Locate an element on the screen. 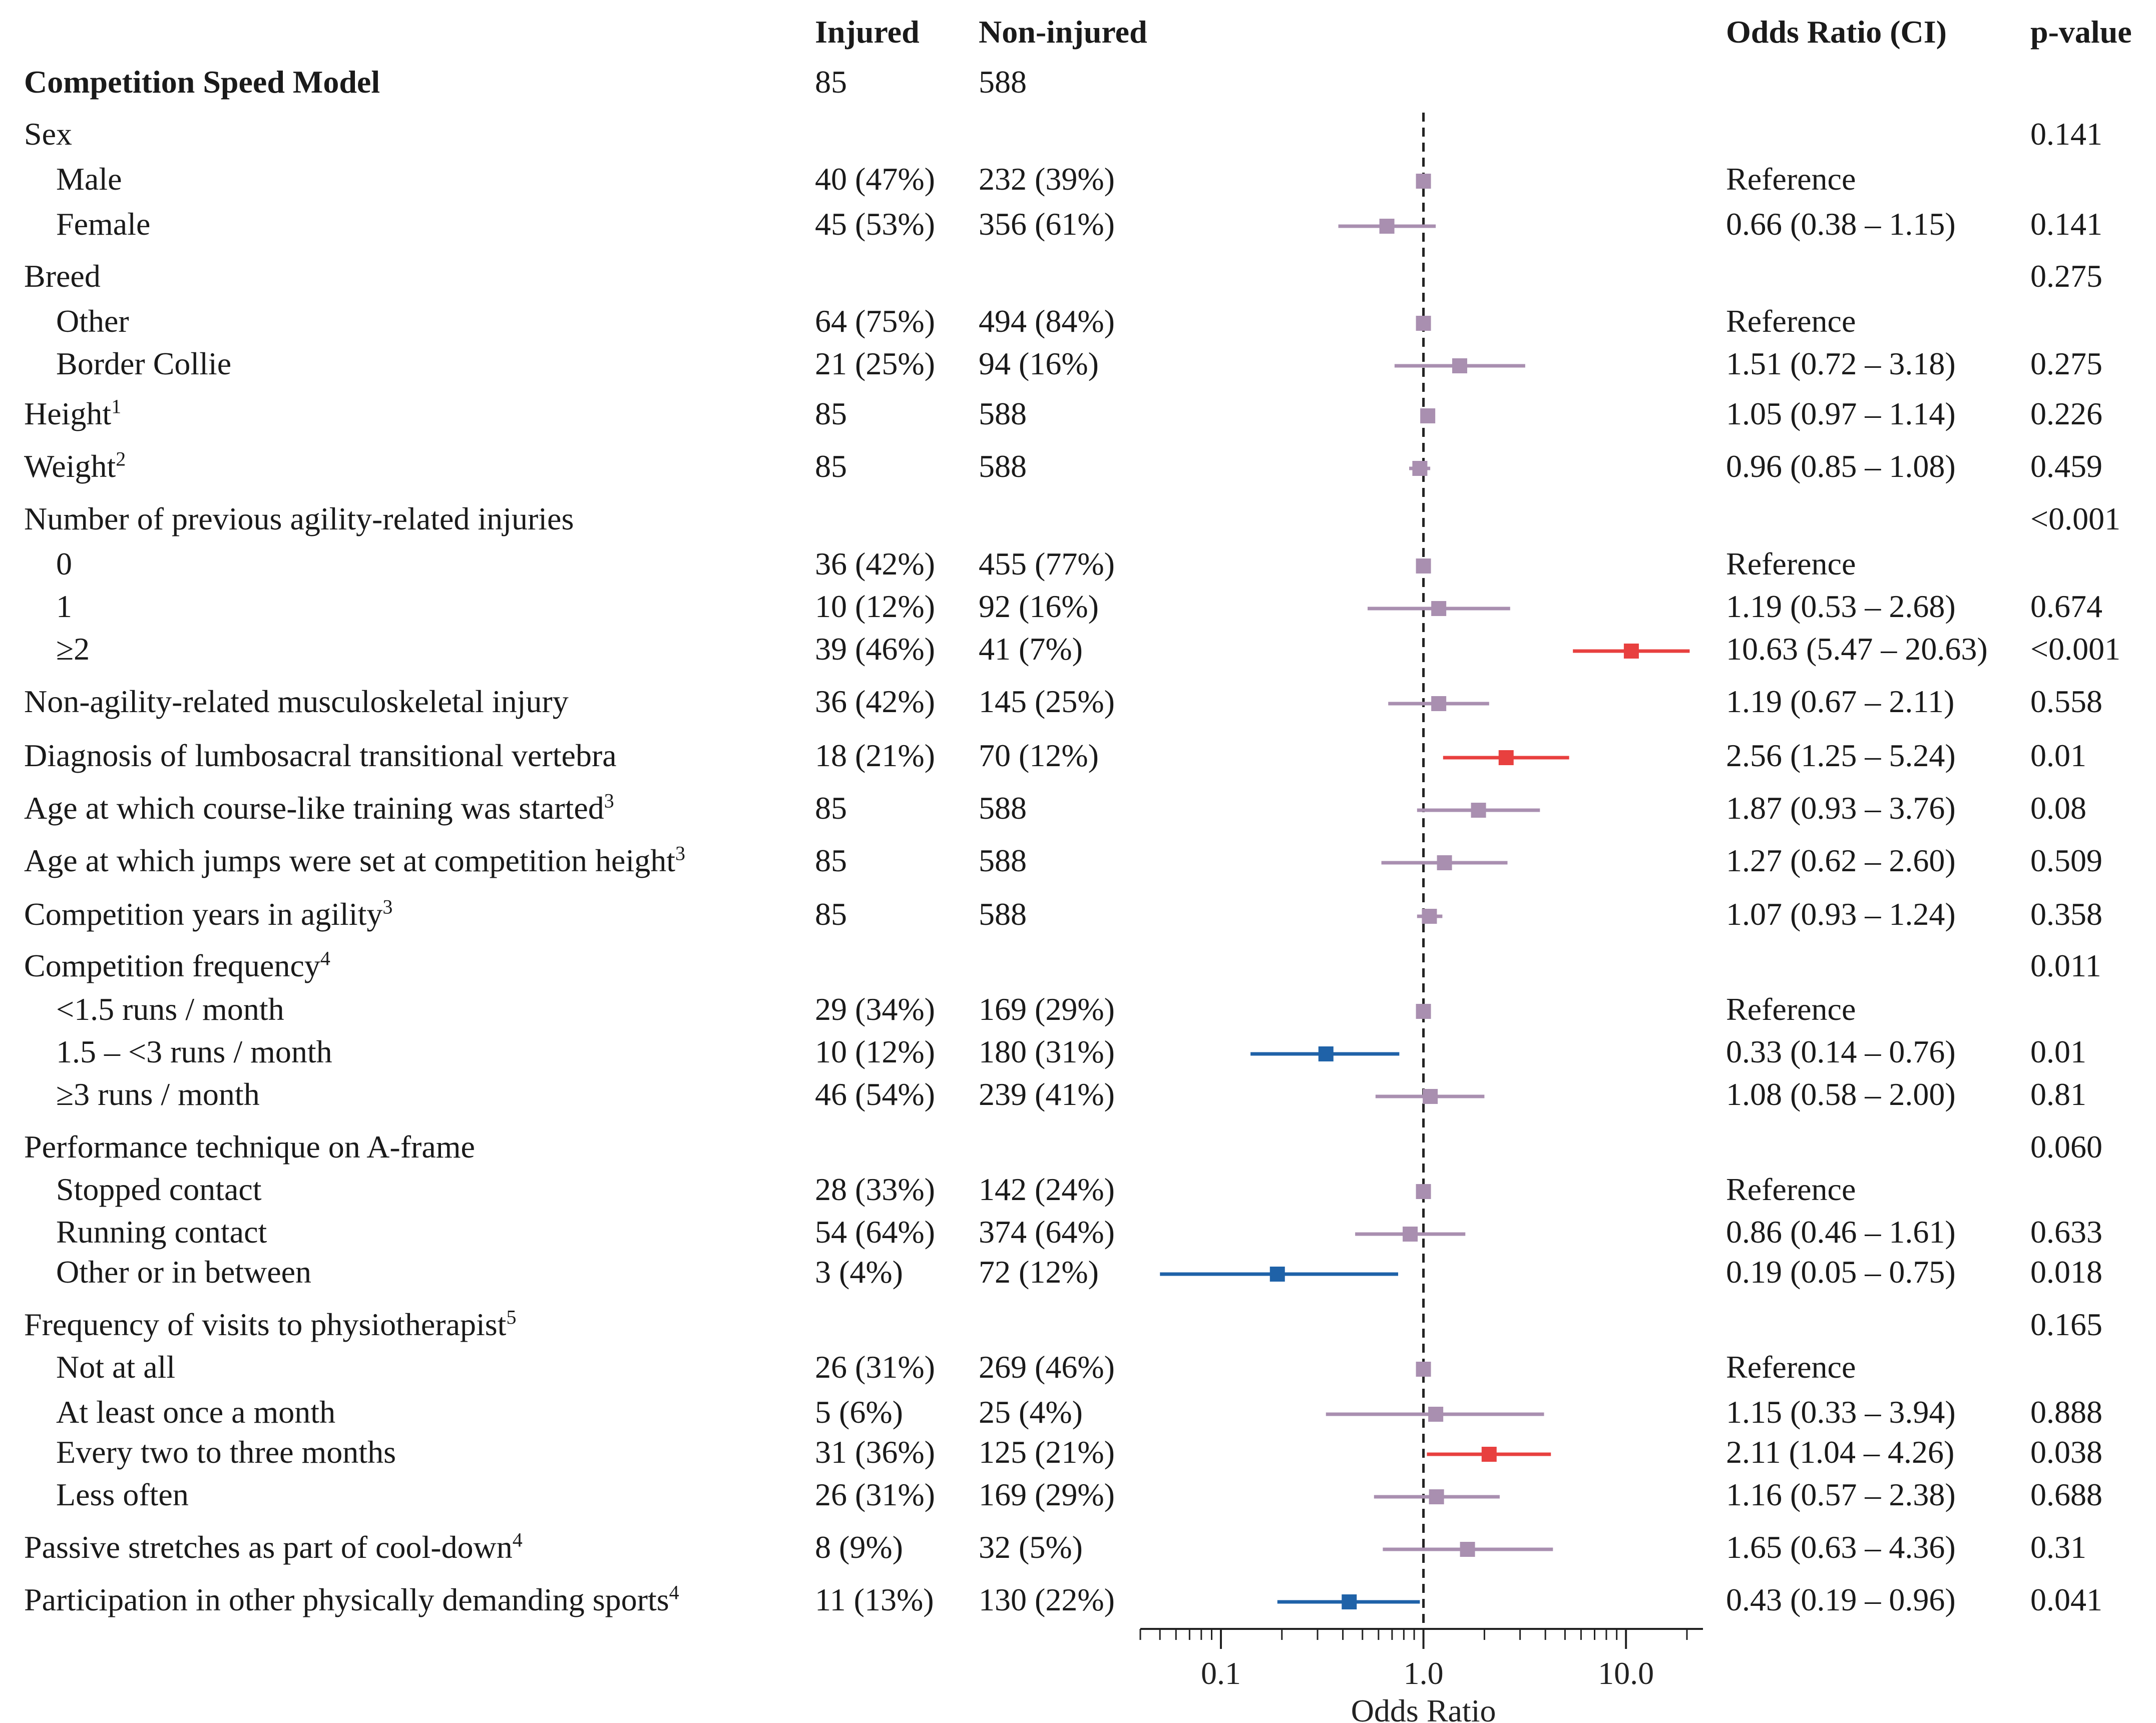 This screenshot has height=1723, width=2156. non-injured-value: 374 (64%) is located at coordinates (1047, 1232).